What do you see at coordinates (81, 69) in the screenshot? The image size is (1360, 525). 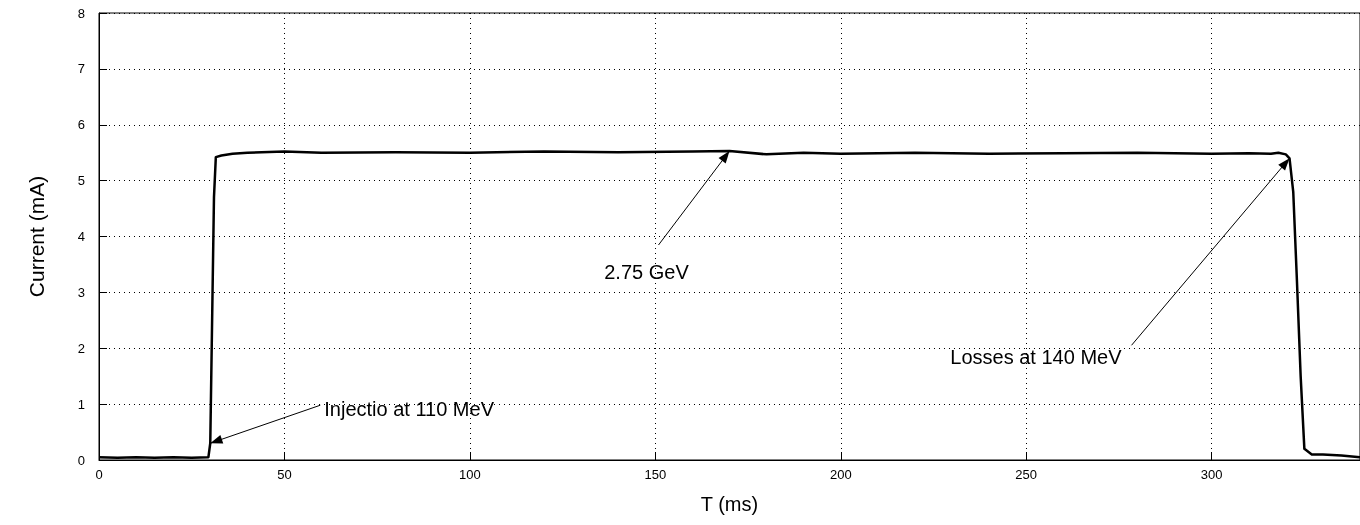 I see `y-tick-label: 7` at bounding box center [81, 69].